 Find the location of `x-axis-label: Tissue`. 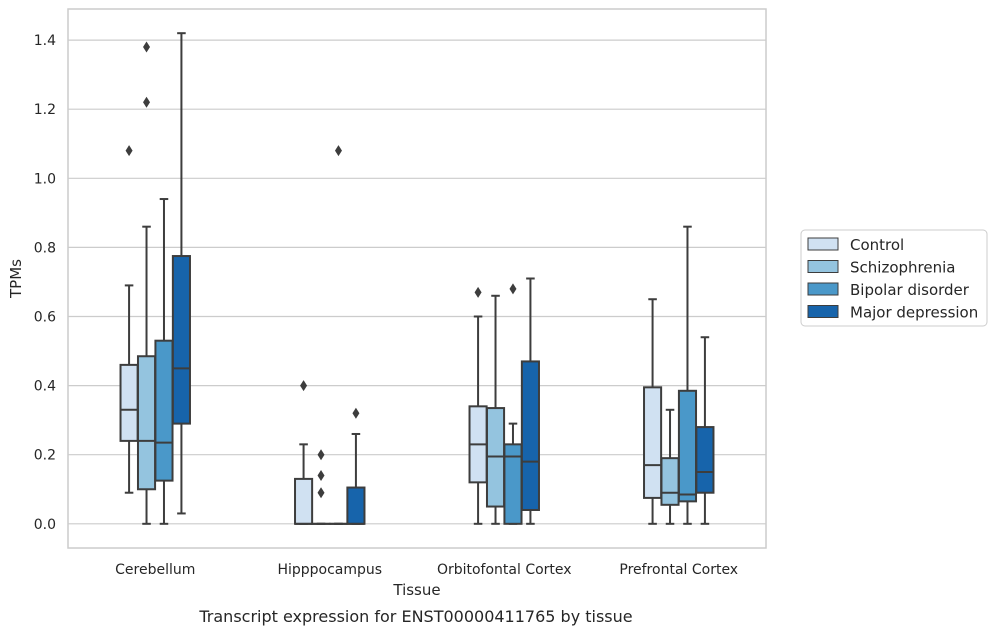

x-axis-label: Tissue is located at coordinates (416, 590).